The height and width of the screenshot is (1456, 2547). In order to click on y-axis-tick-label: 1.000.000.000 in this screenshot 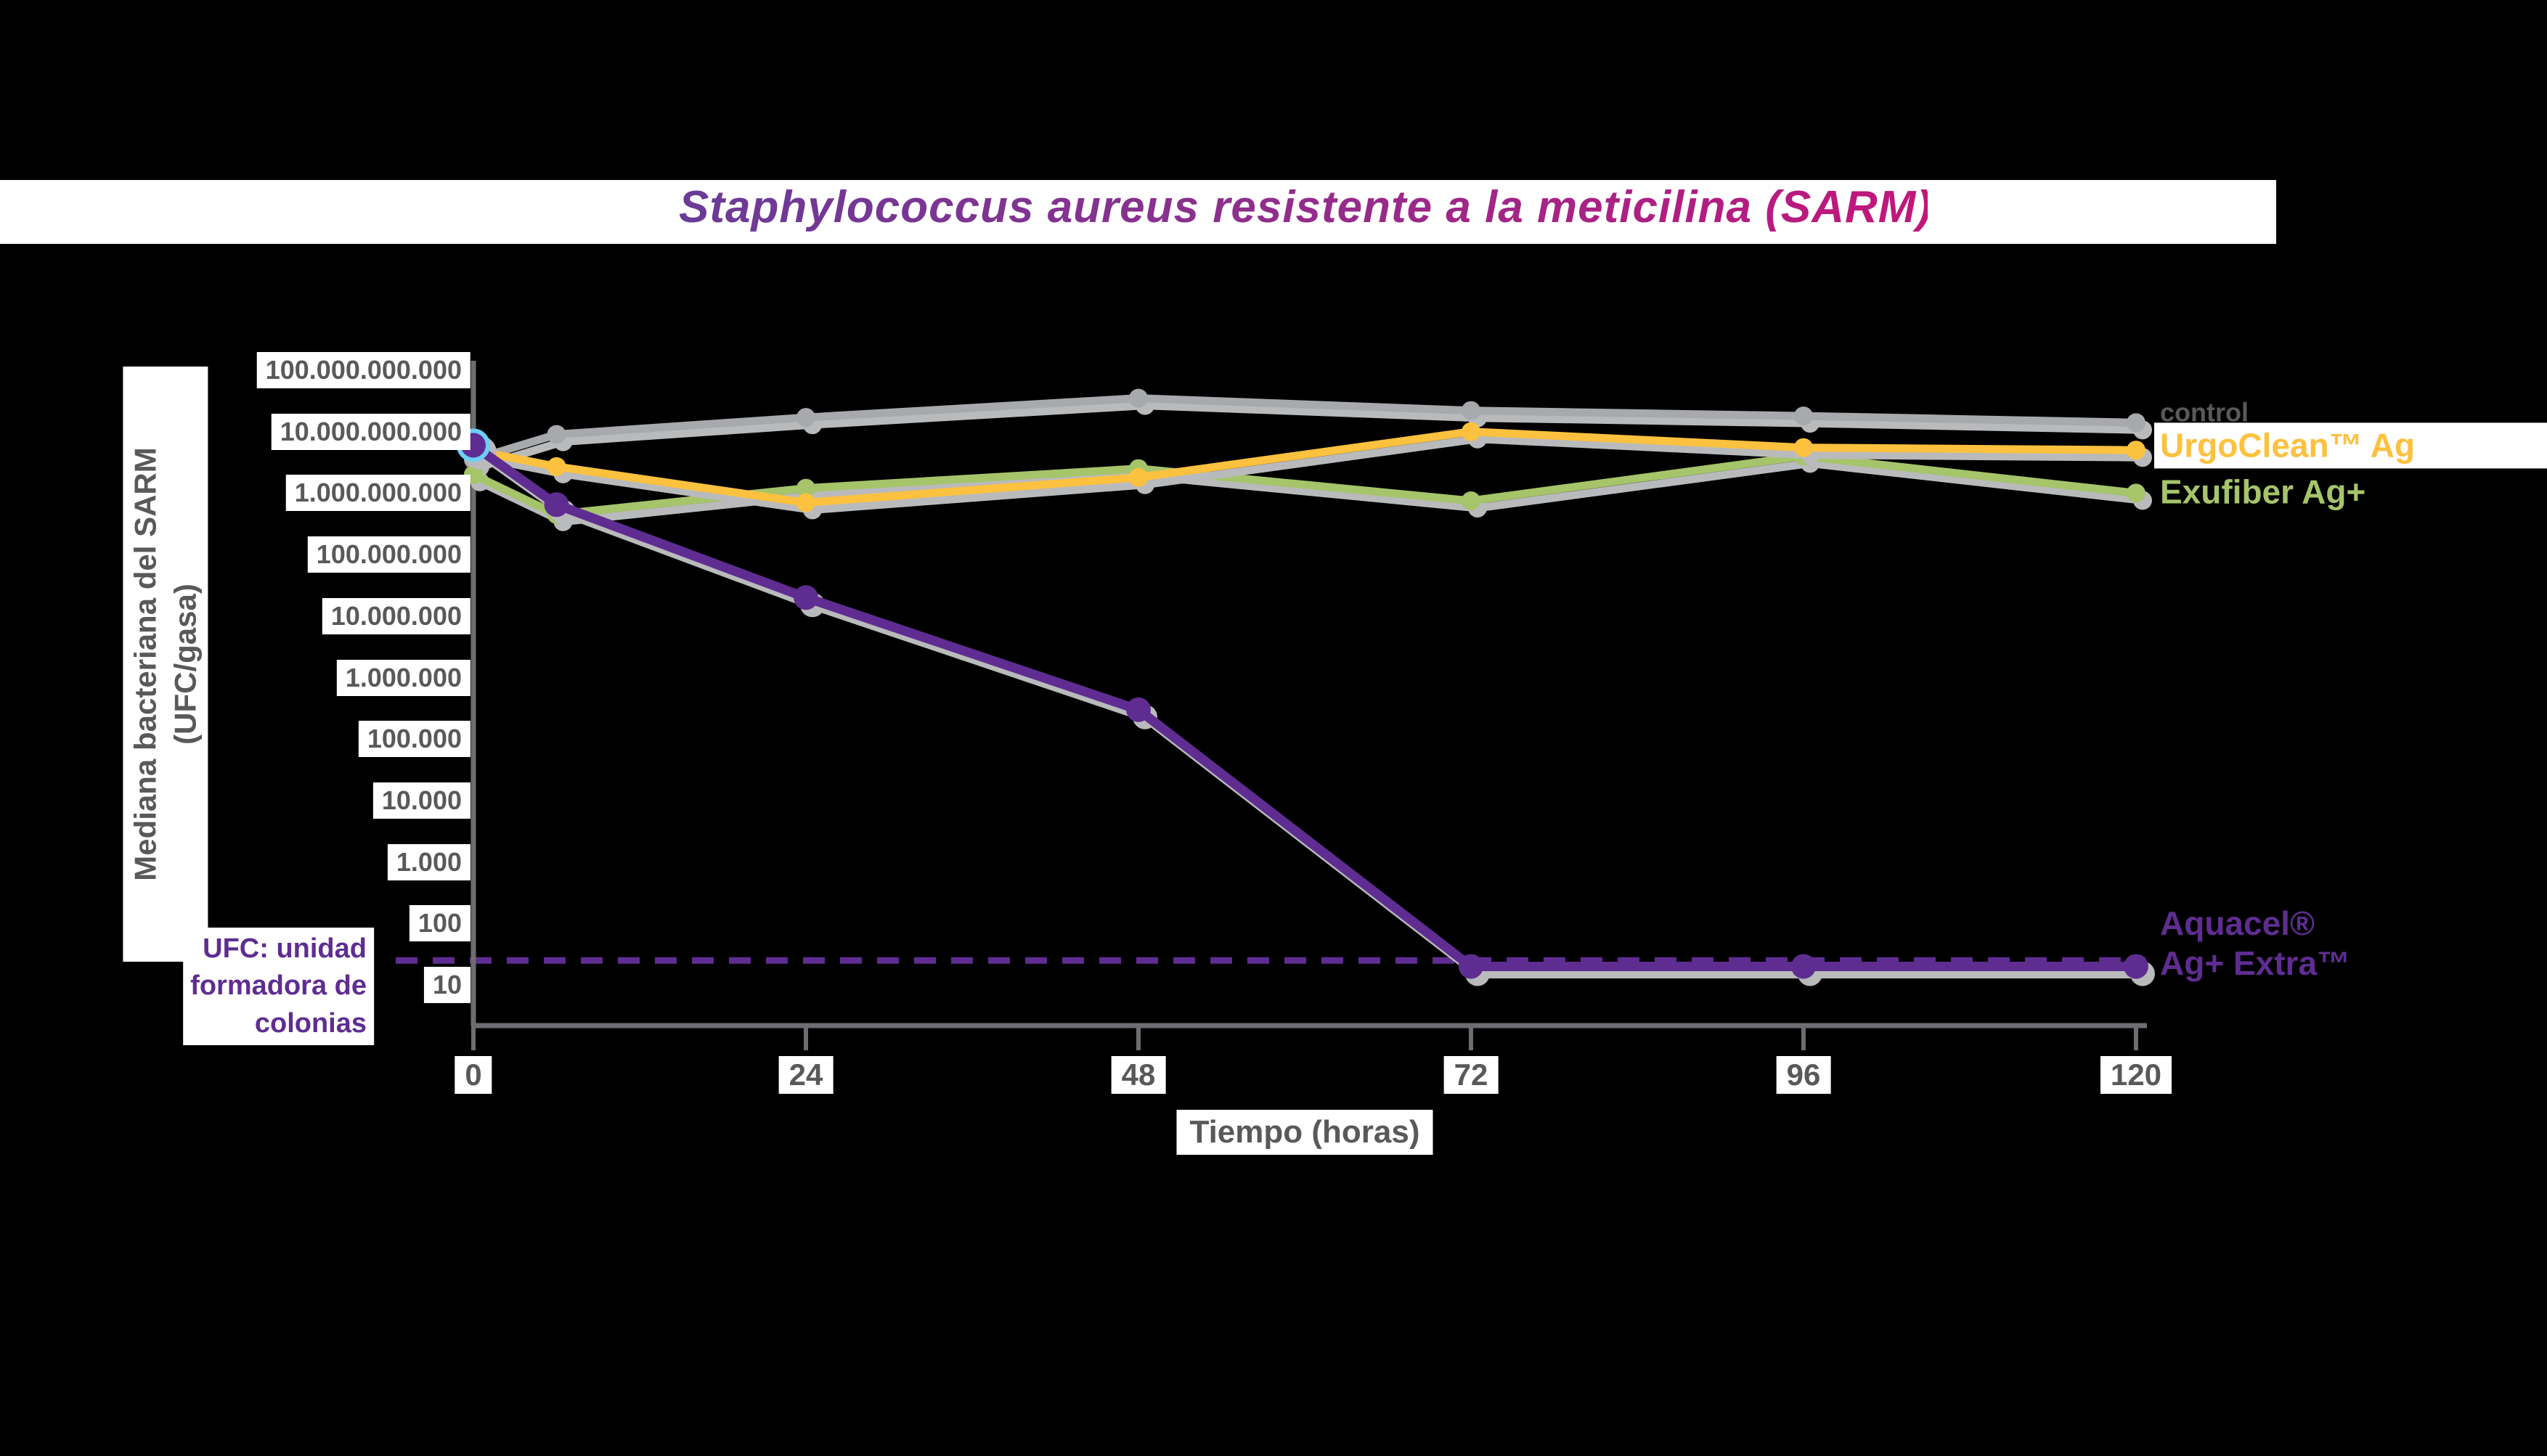, I will do `click(377, 493)`.